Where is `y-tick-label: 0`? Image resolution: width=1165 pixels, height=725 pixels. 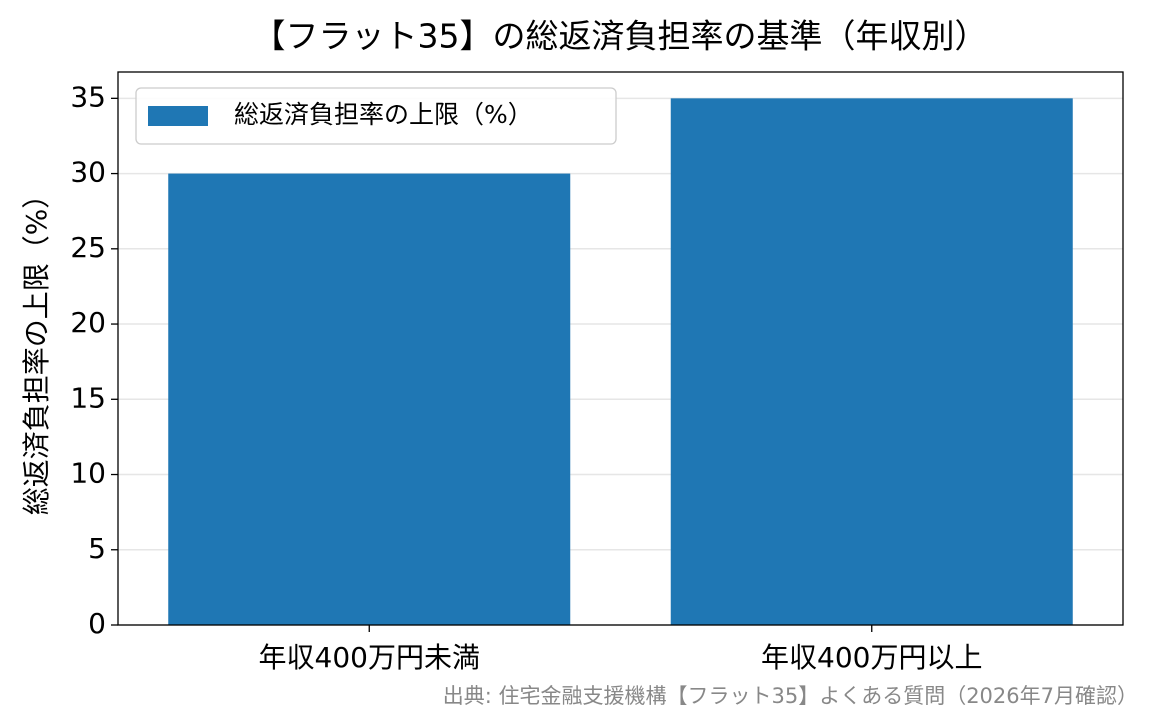 y-tick-label: 0 is located at coordinates (97, 623).